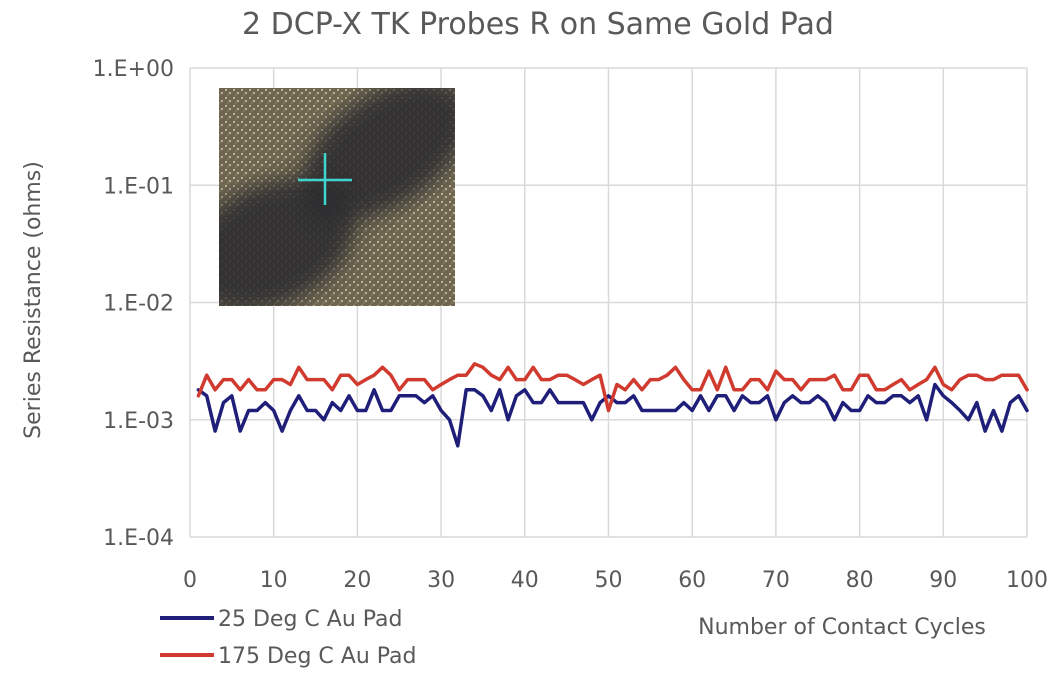 The width and height of the screenshot is (1060, 674). Describe the element at coordinates (133, 69) in the screenshot. I see `y-tick-label: 1.E+00` at that location.